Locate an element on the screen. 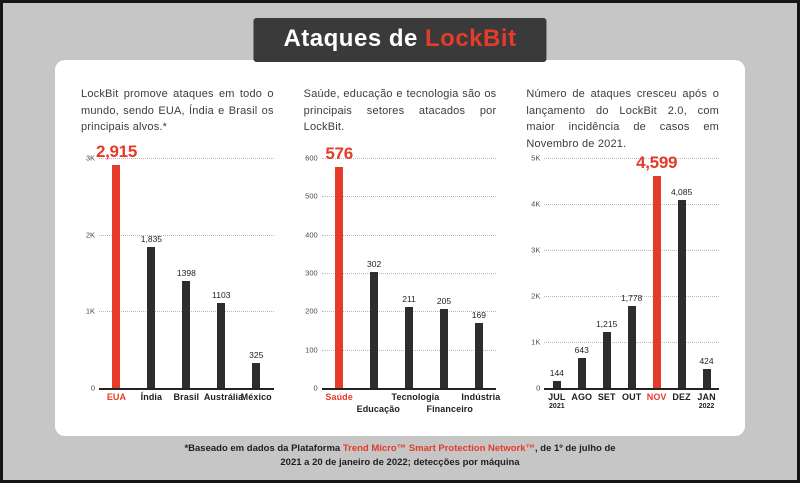 This screenshot has width=800, height=483. bar-slot: 144 is located at coordinates (556, 273).